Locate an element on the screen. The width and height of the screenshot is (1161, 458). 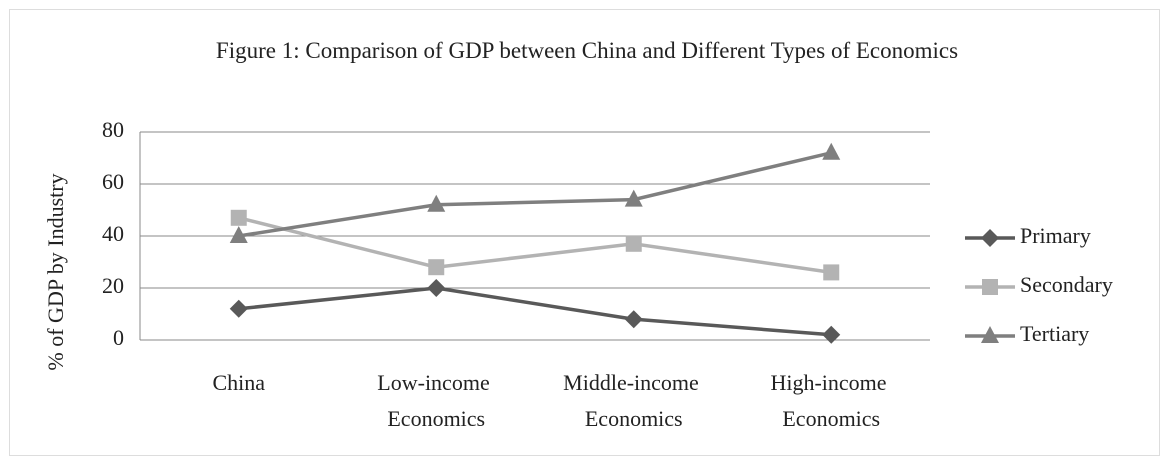
legend-label: Secondary is located at coordinates (1066, 284).